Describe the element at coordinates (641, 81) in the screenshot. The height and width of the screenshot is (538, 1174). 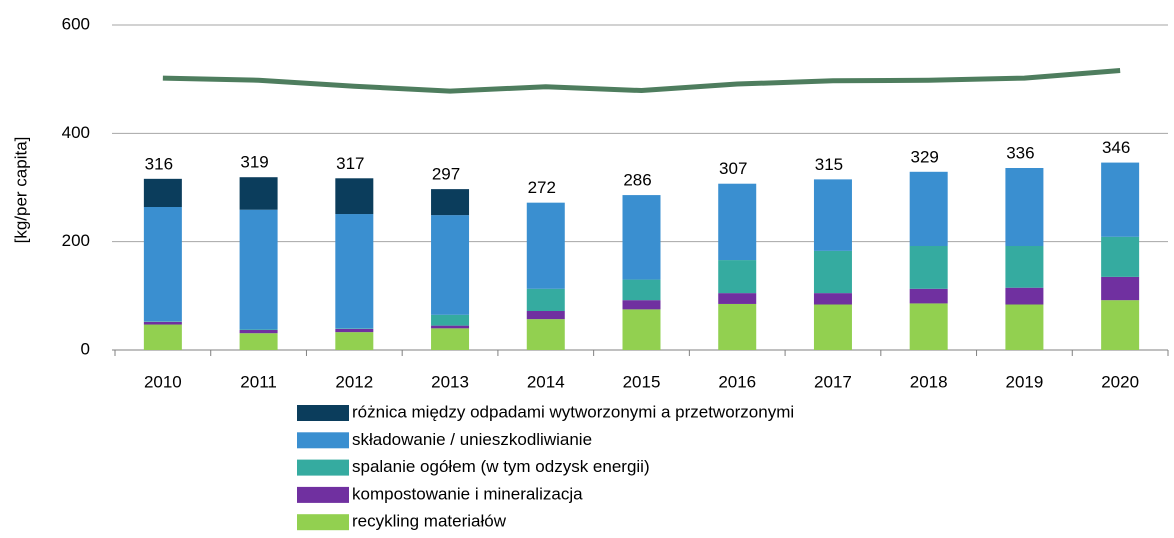
I see `line` at that location.